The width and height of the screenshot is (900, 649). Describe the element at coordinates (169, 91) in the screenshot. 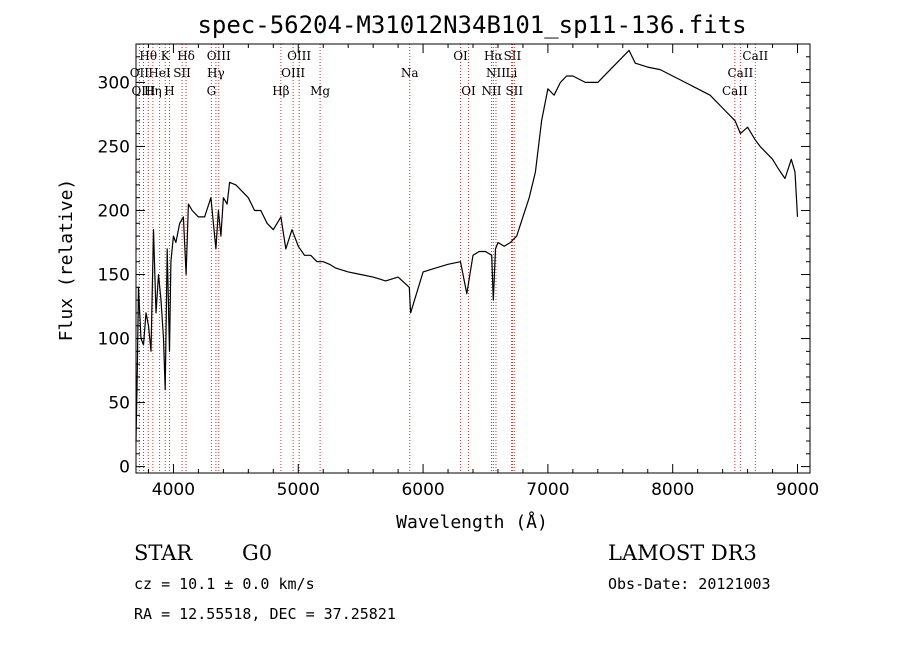

I see `spectral-line-label: H` at that location.